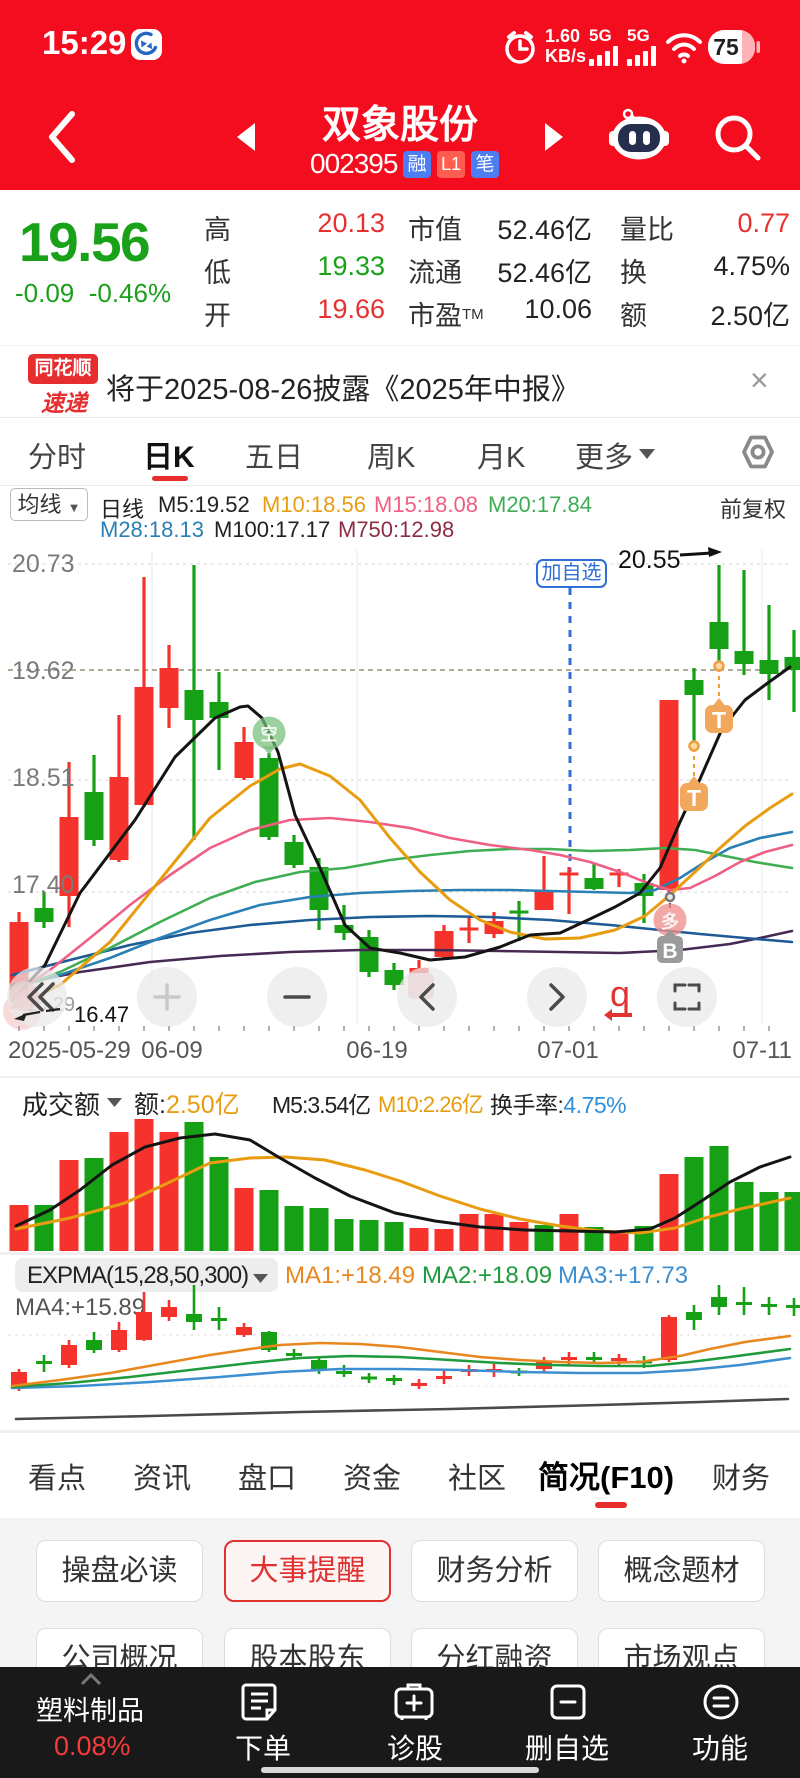 The image size is (800, 1778). What do you see at coordinates (101, 1014) in the screenshot?
I see `svg-text: 16.47` at bounding box center [101, 1014].